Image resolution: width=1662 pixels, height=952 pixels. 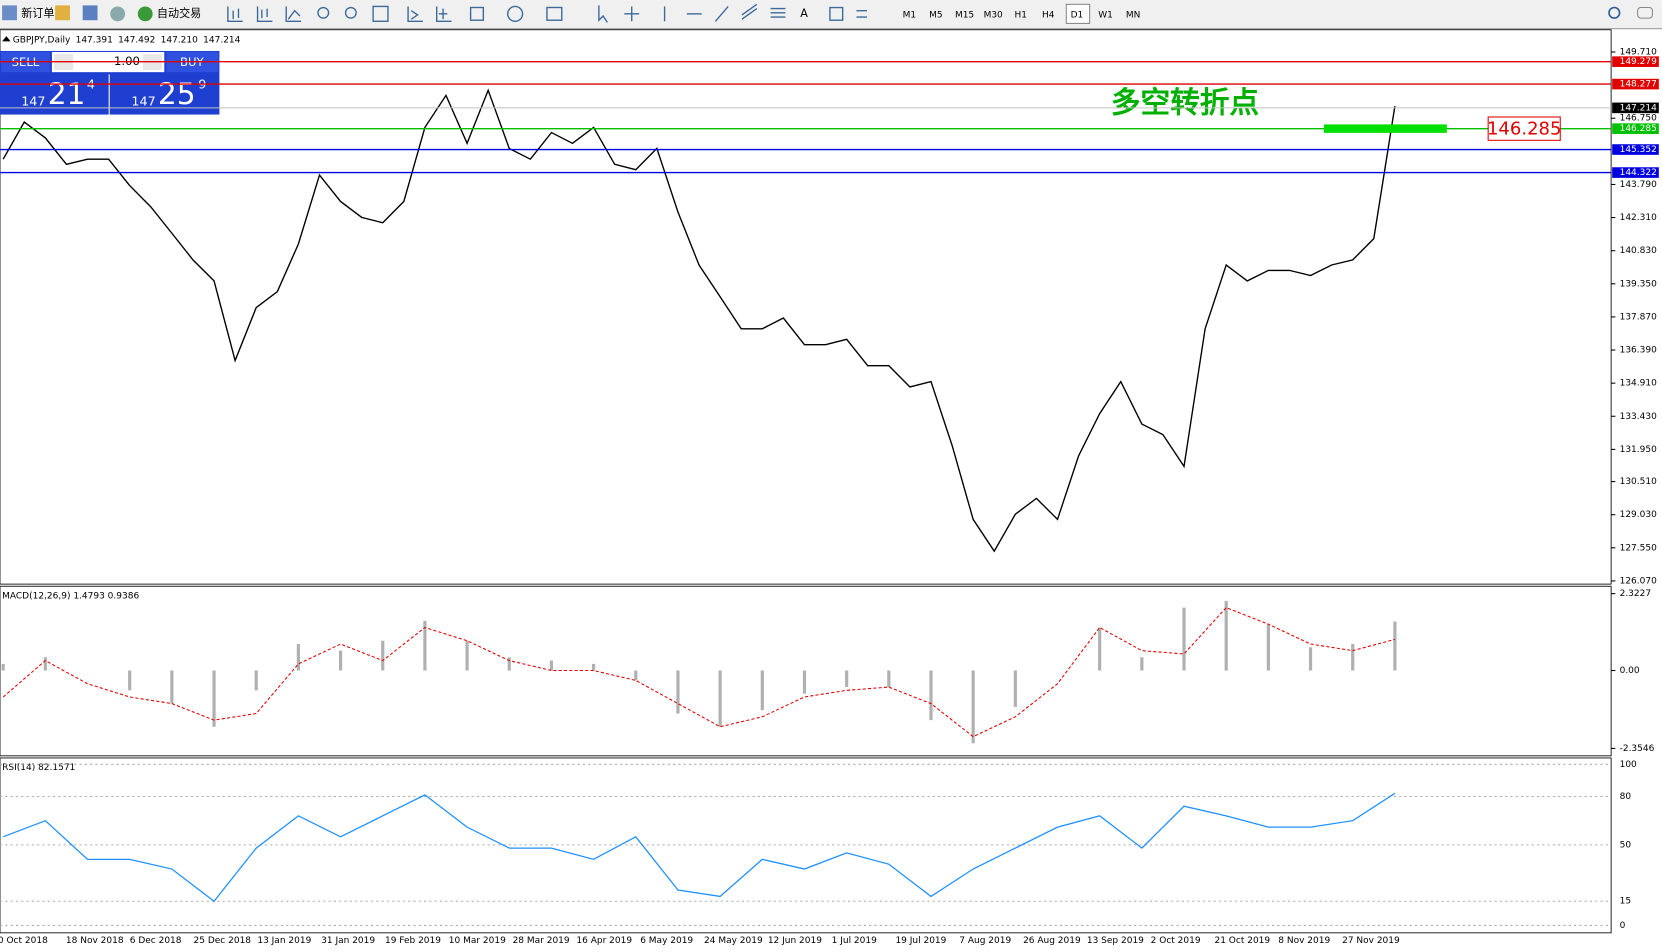 What do you see at coordinates (1304, 941) in the screenshot?
I see `x-tick-label: 8 Nov 2019` at bounding box center [1304, 941].